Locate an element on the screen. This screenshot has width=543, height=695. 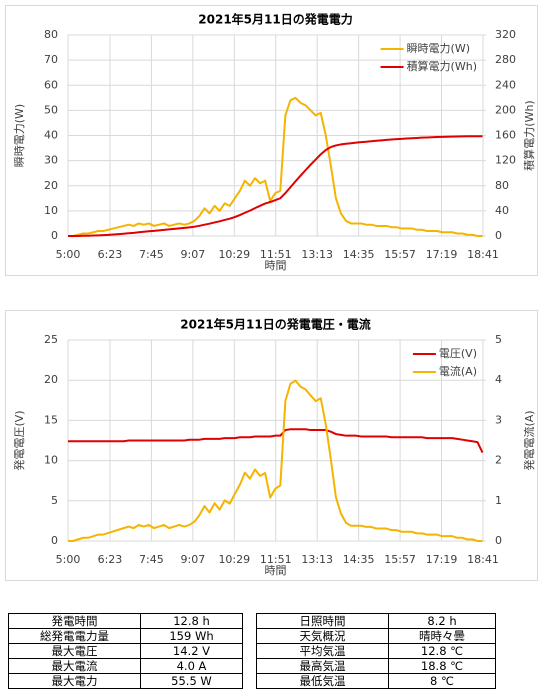
y2-tick-label: 120 is located at coordinates (505, 160).